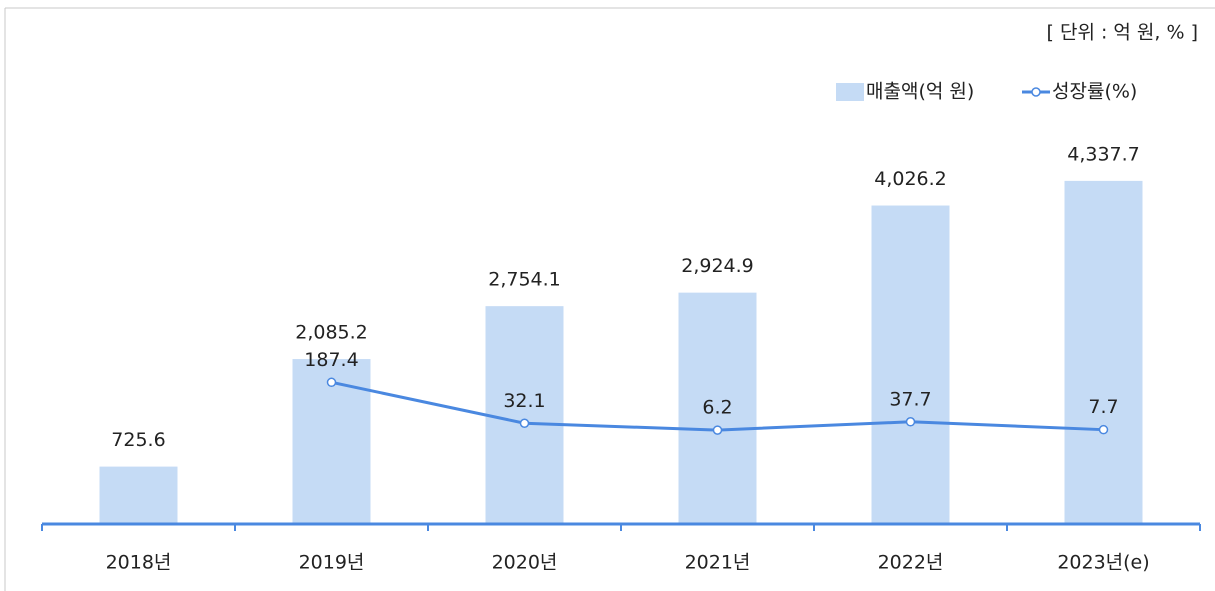 Image resolution: width=1215 pixels, height=591 pixels. Describe the element at coordinates (138, 440) in the screenshot. I see `bar-value-label: 725.6` at that location.